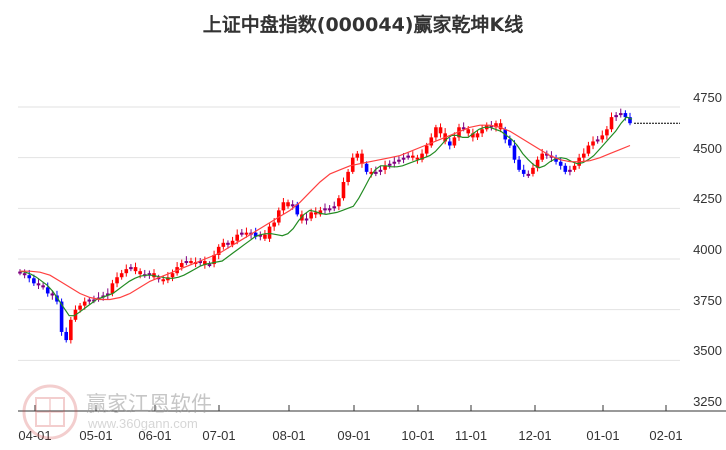  I want to click on chart-title: 上证中盘指数(000044)赢家乾坤K线, so click(363, 25).